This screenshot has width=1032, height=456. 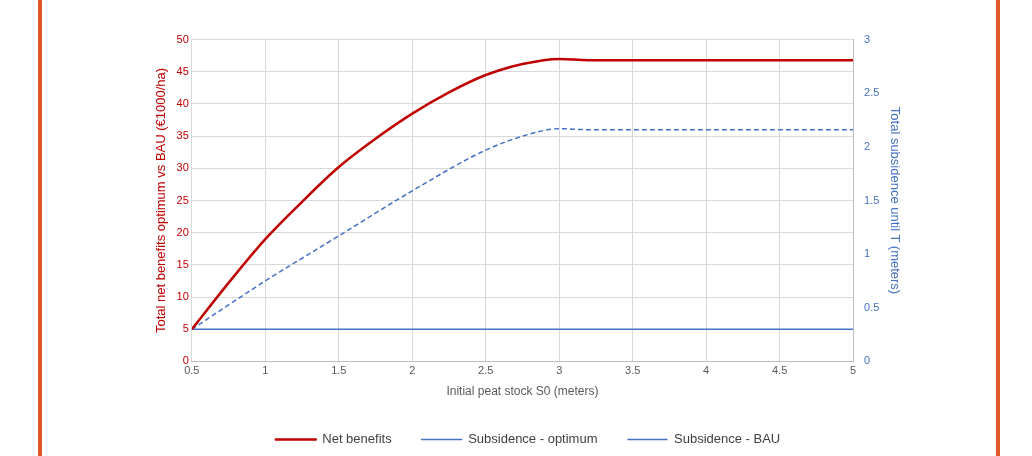 I want to click on y-tick-label: 5, so click(x=185, y=328).